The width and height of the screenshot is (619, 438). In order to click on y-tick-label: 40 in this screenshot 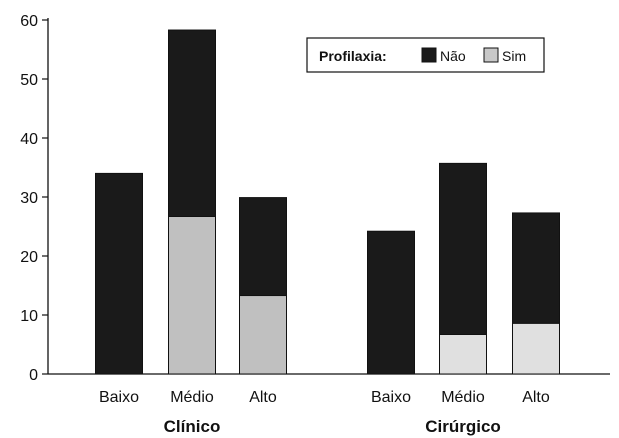, I will do `click(29, 139)`.